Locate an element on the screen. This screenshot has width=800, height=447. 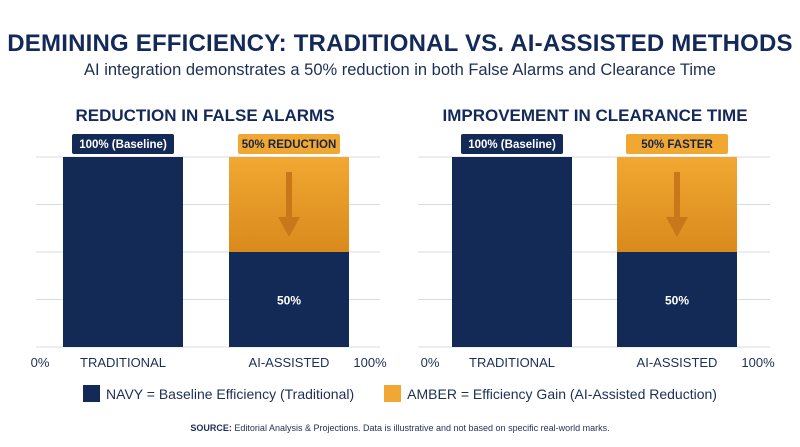
bar-label-text: 50% REDUCTION is located at coordinates (289, 145).